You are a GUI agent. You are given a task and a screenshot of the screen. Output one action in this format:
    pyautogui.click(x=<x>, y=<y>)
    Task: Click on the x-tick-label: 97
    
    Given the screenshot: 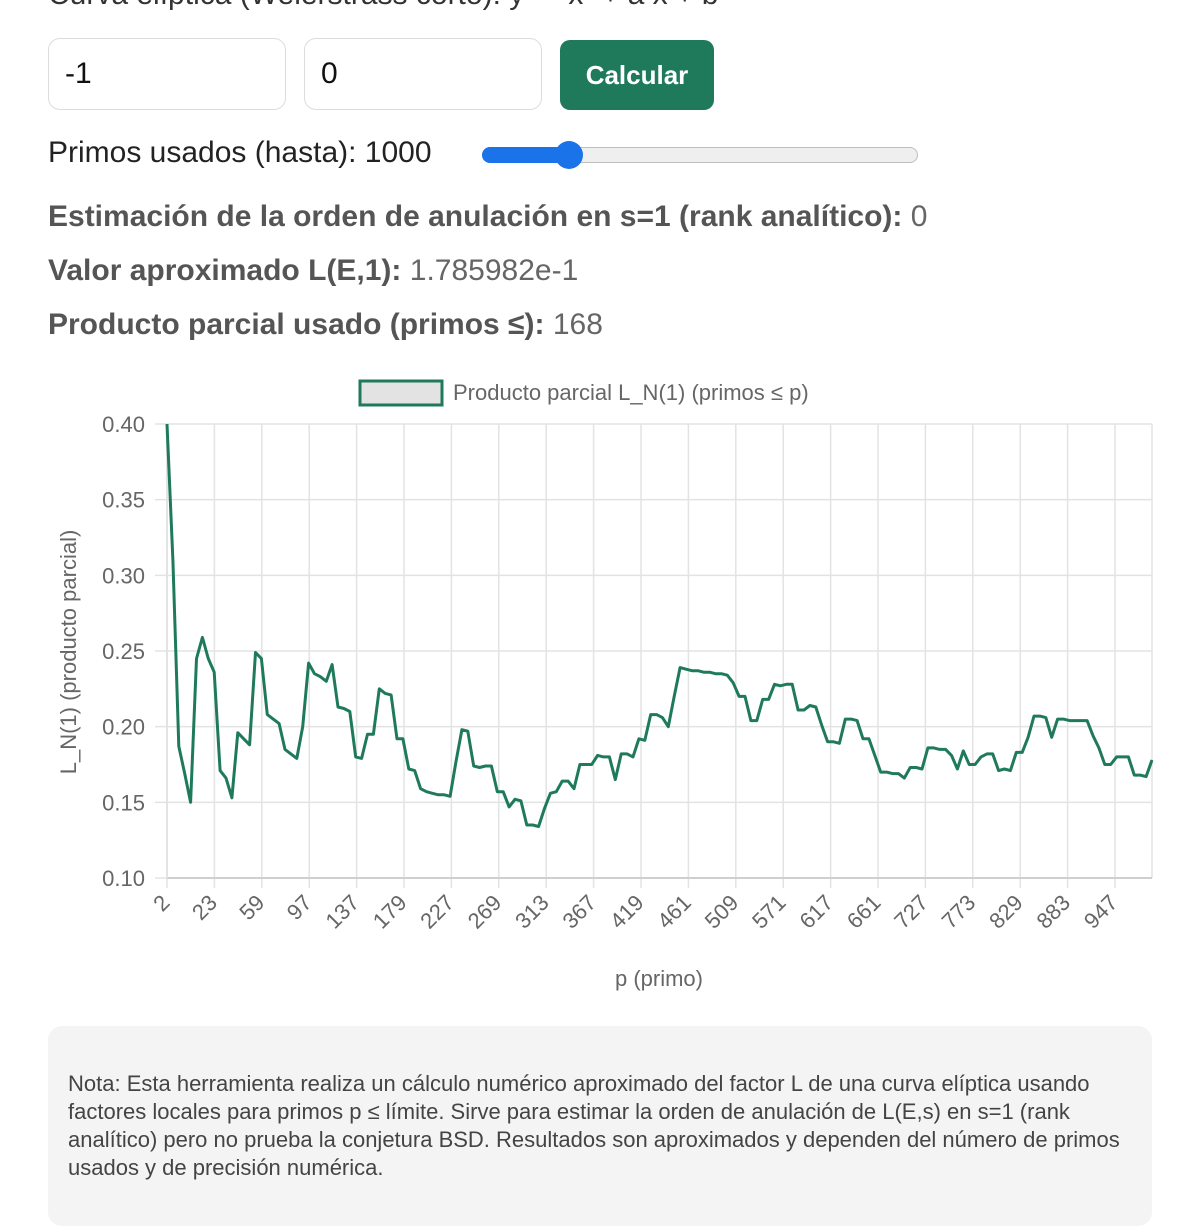 What is the action you would take?
    pyautogui.click(x=299, y=907)
    